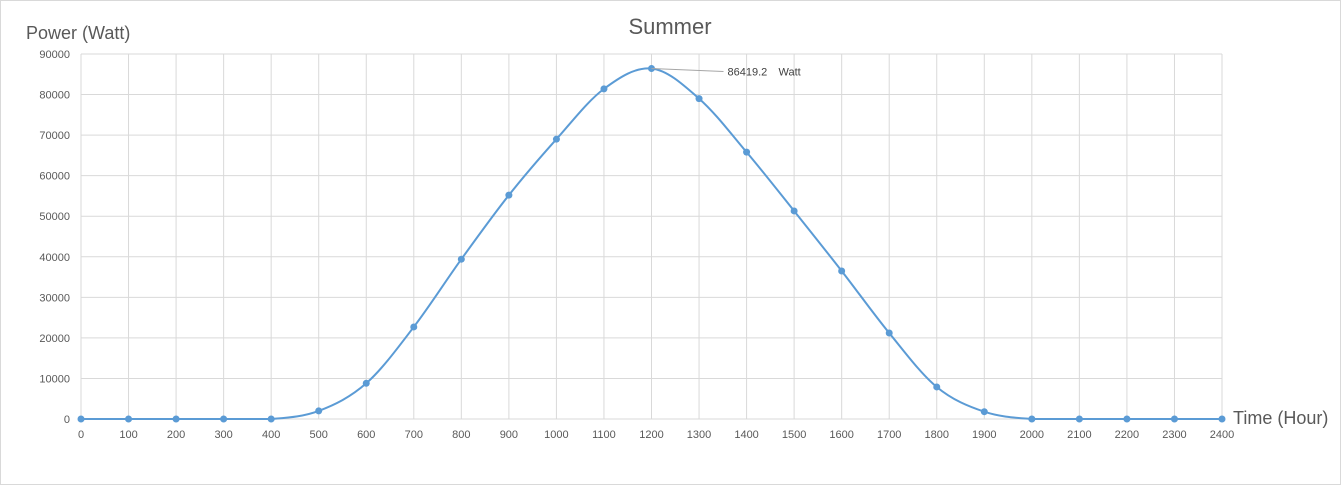 The height and width of the screenshot is (485, 1341). What do you see at coordinates (271, 435) in the screenshot?
I see `x-tick-label: 400` at bounding box center [271, 435].